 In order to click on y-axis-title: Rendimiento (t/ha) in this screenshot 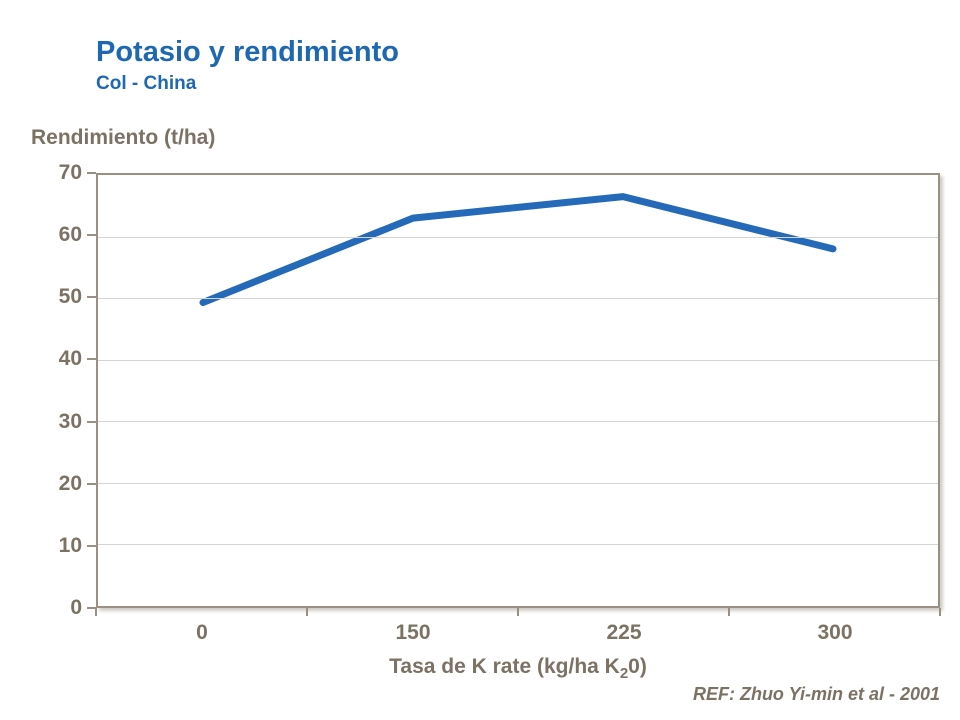, I will do `click(123, 137)`.